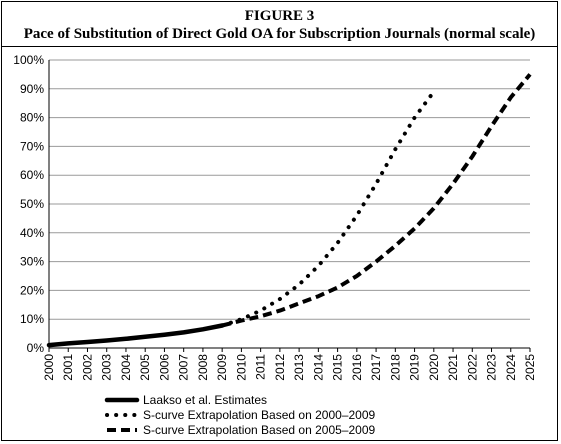 The height and width of the screenshot is (444, 561). I want to click on y-tick-label: 100%, so click(28, 60).